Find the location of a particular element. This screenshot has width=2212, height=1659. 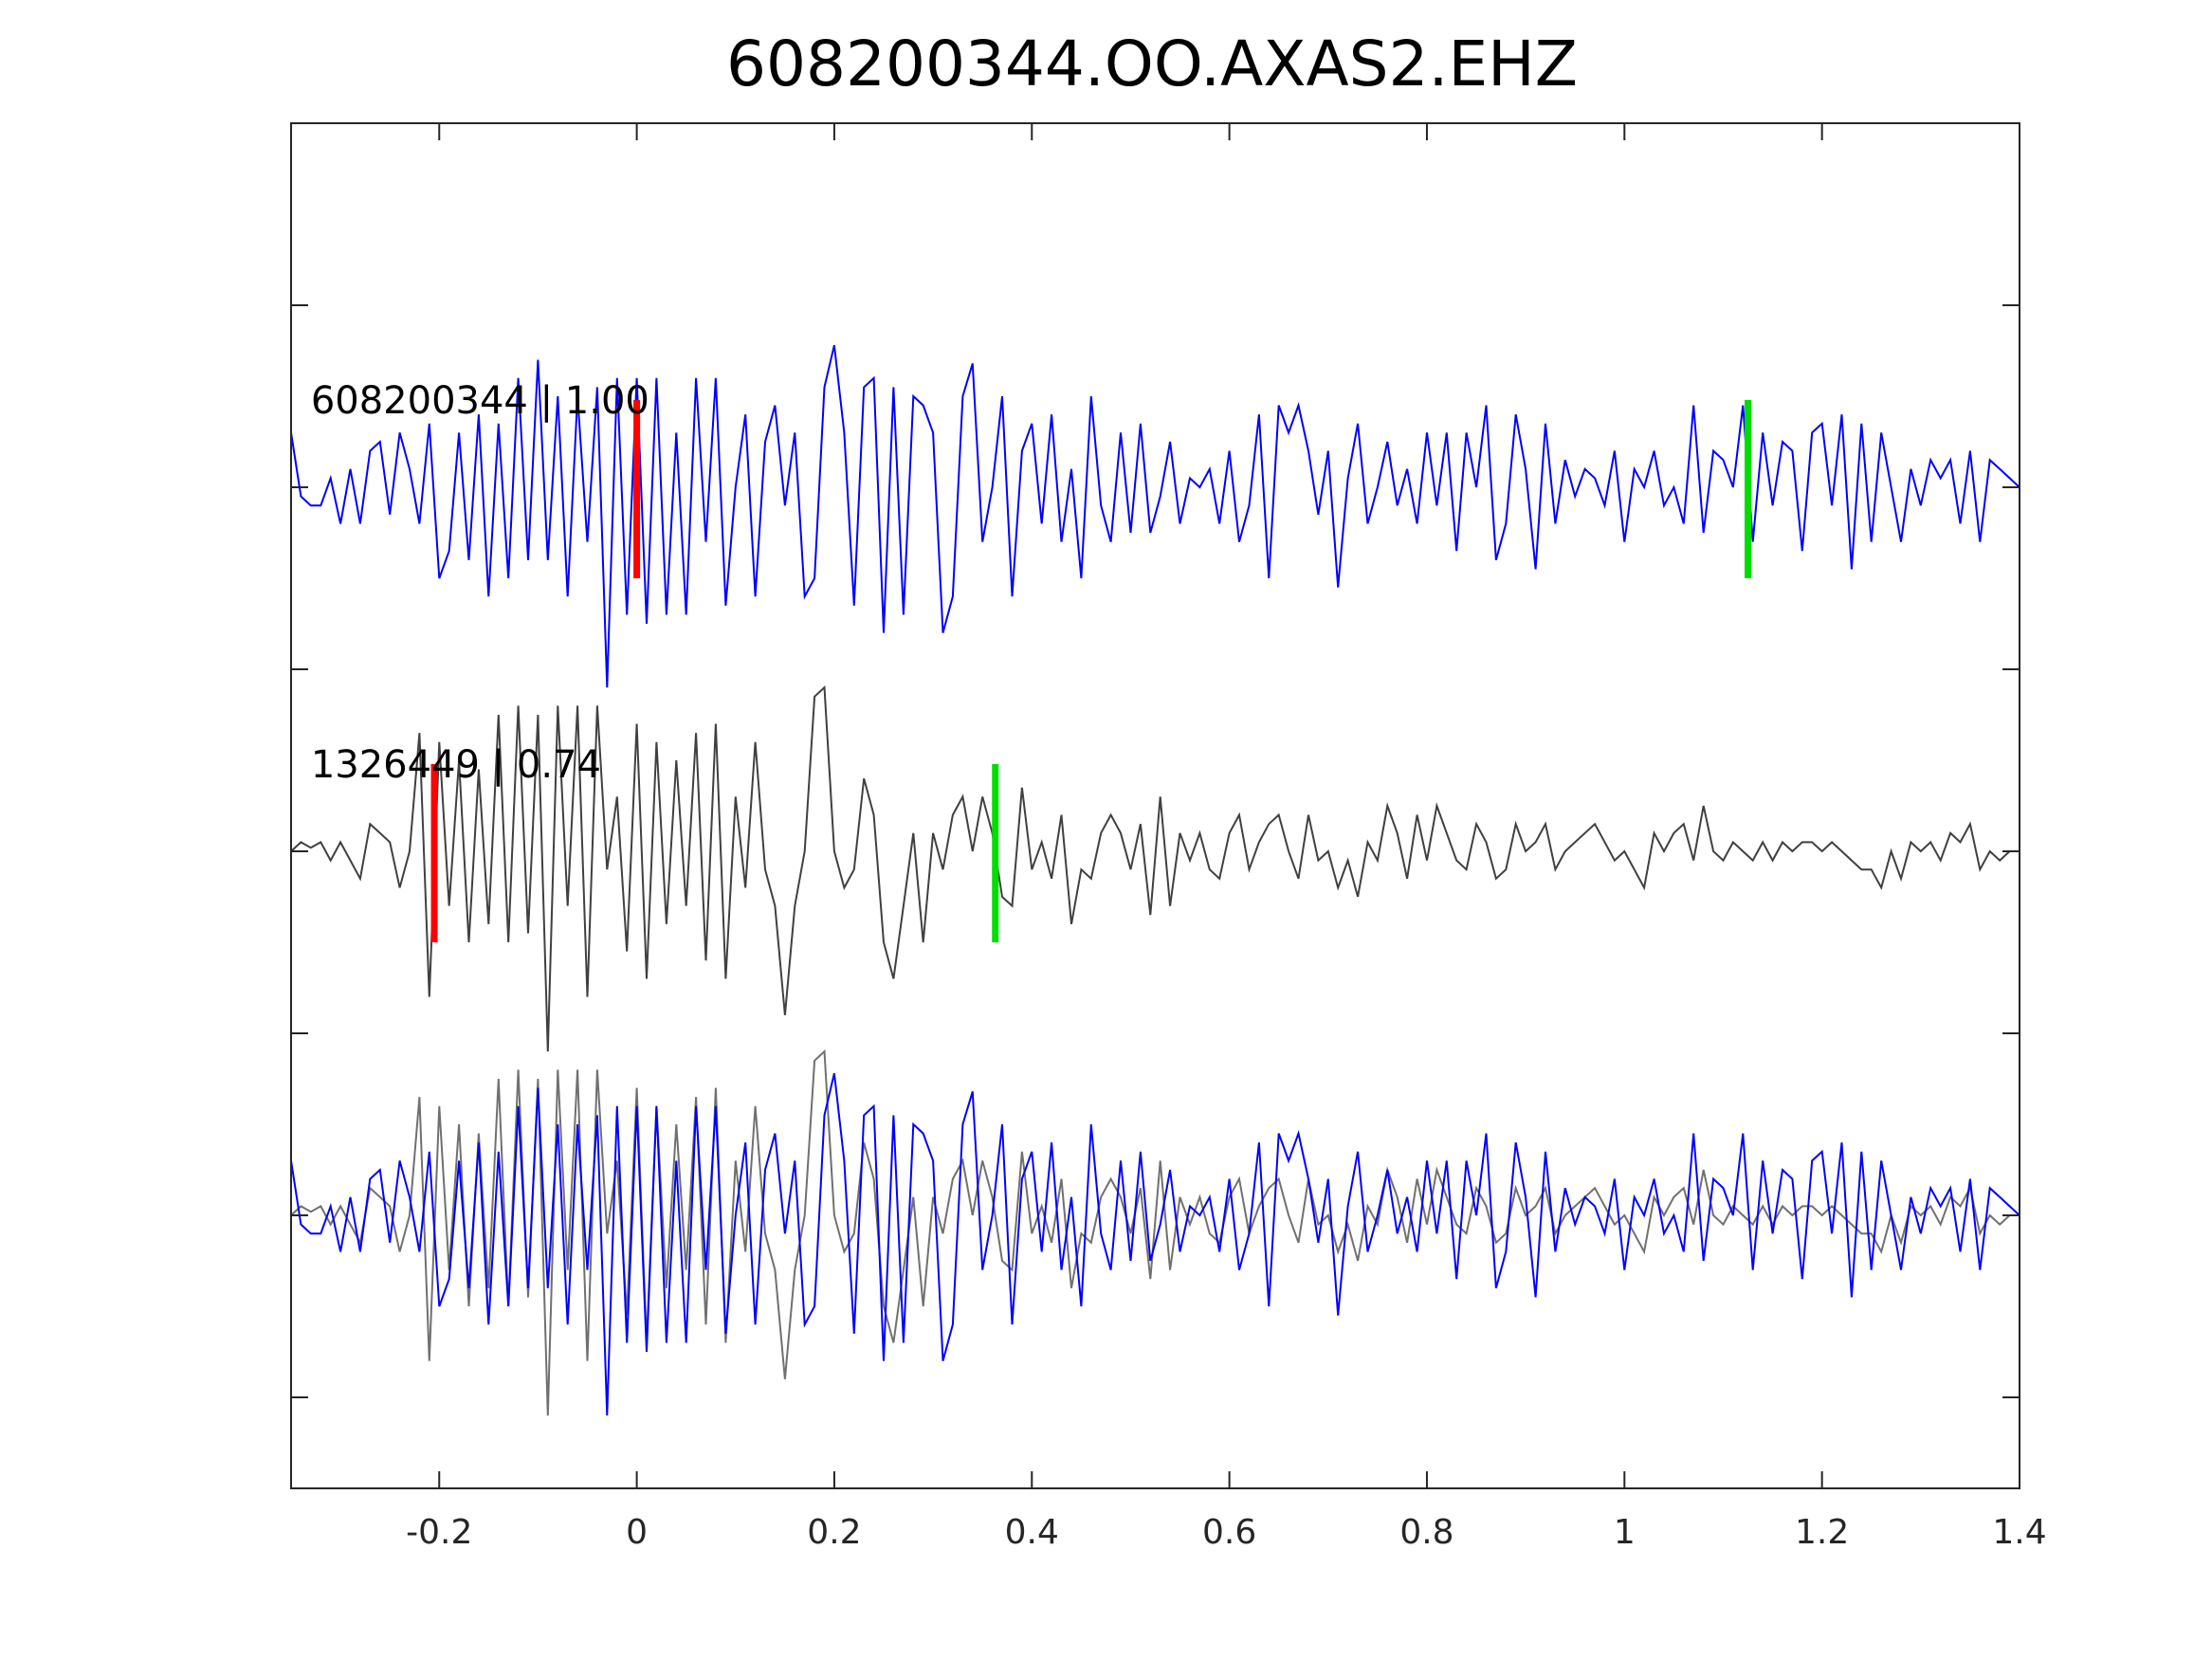

x-tick-label: 0 is located at coordinates (637, 1532).